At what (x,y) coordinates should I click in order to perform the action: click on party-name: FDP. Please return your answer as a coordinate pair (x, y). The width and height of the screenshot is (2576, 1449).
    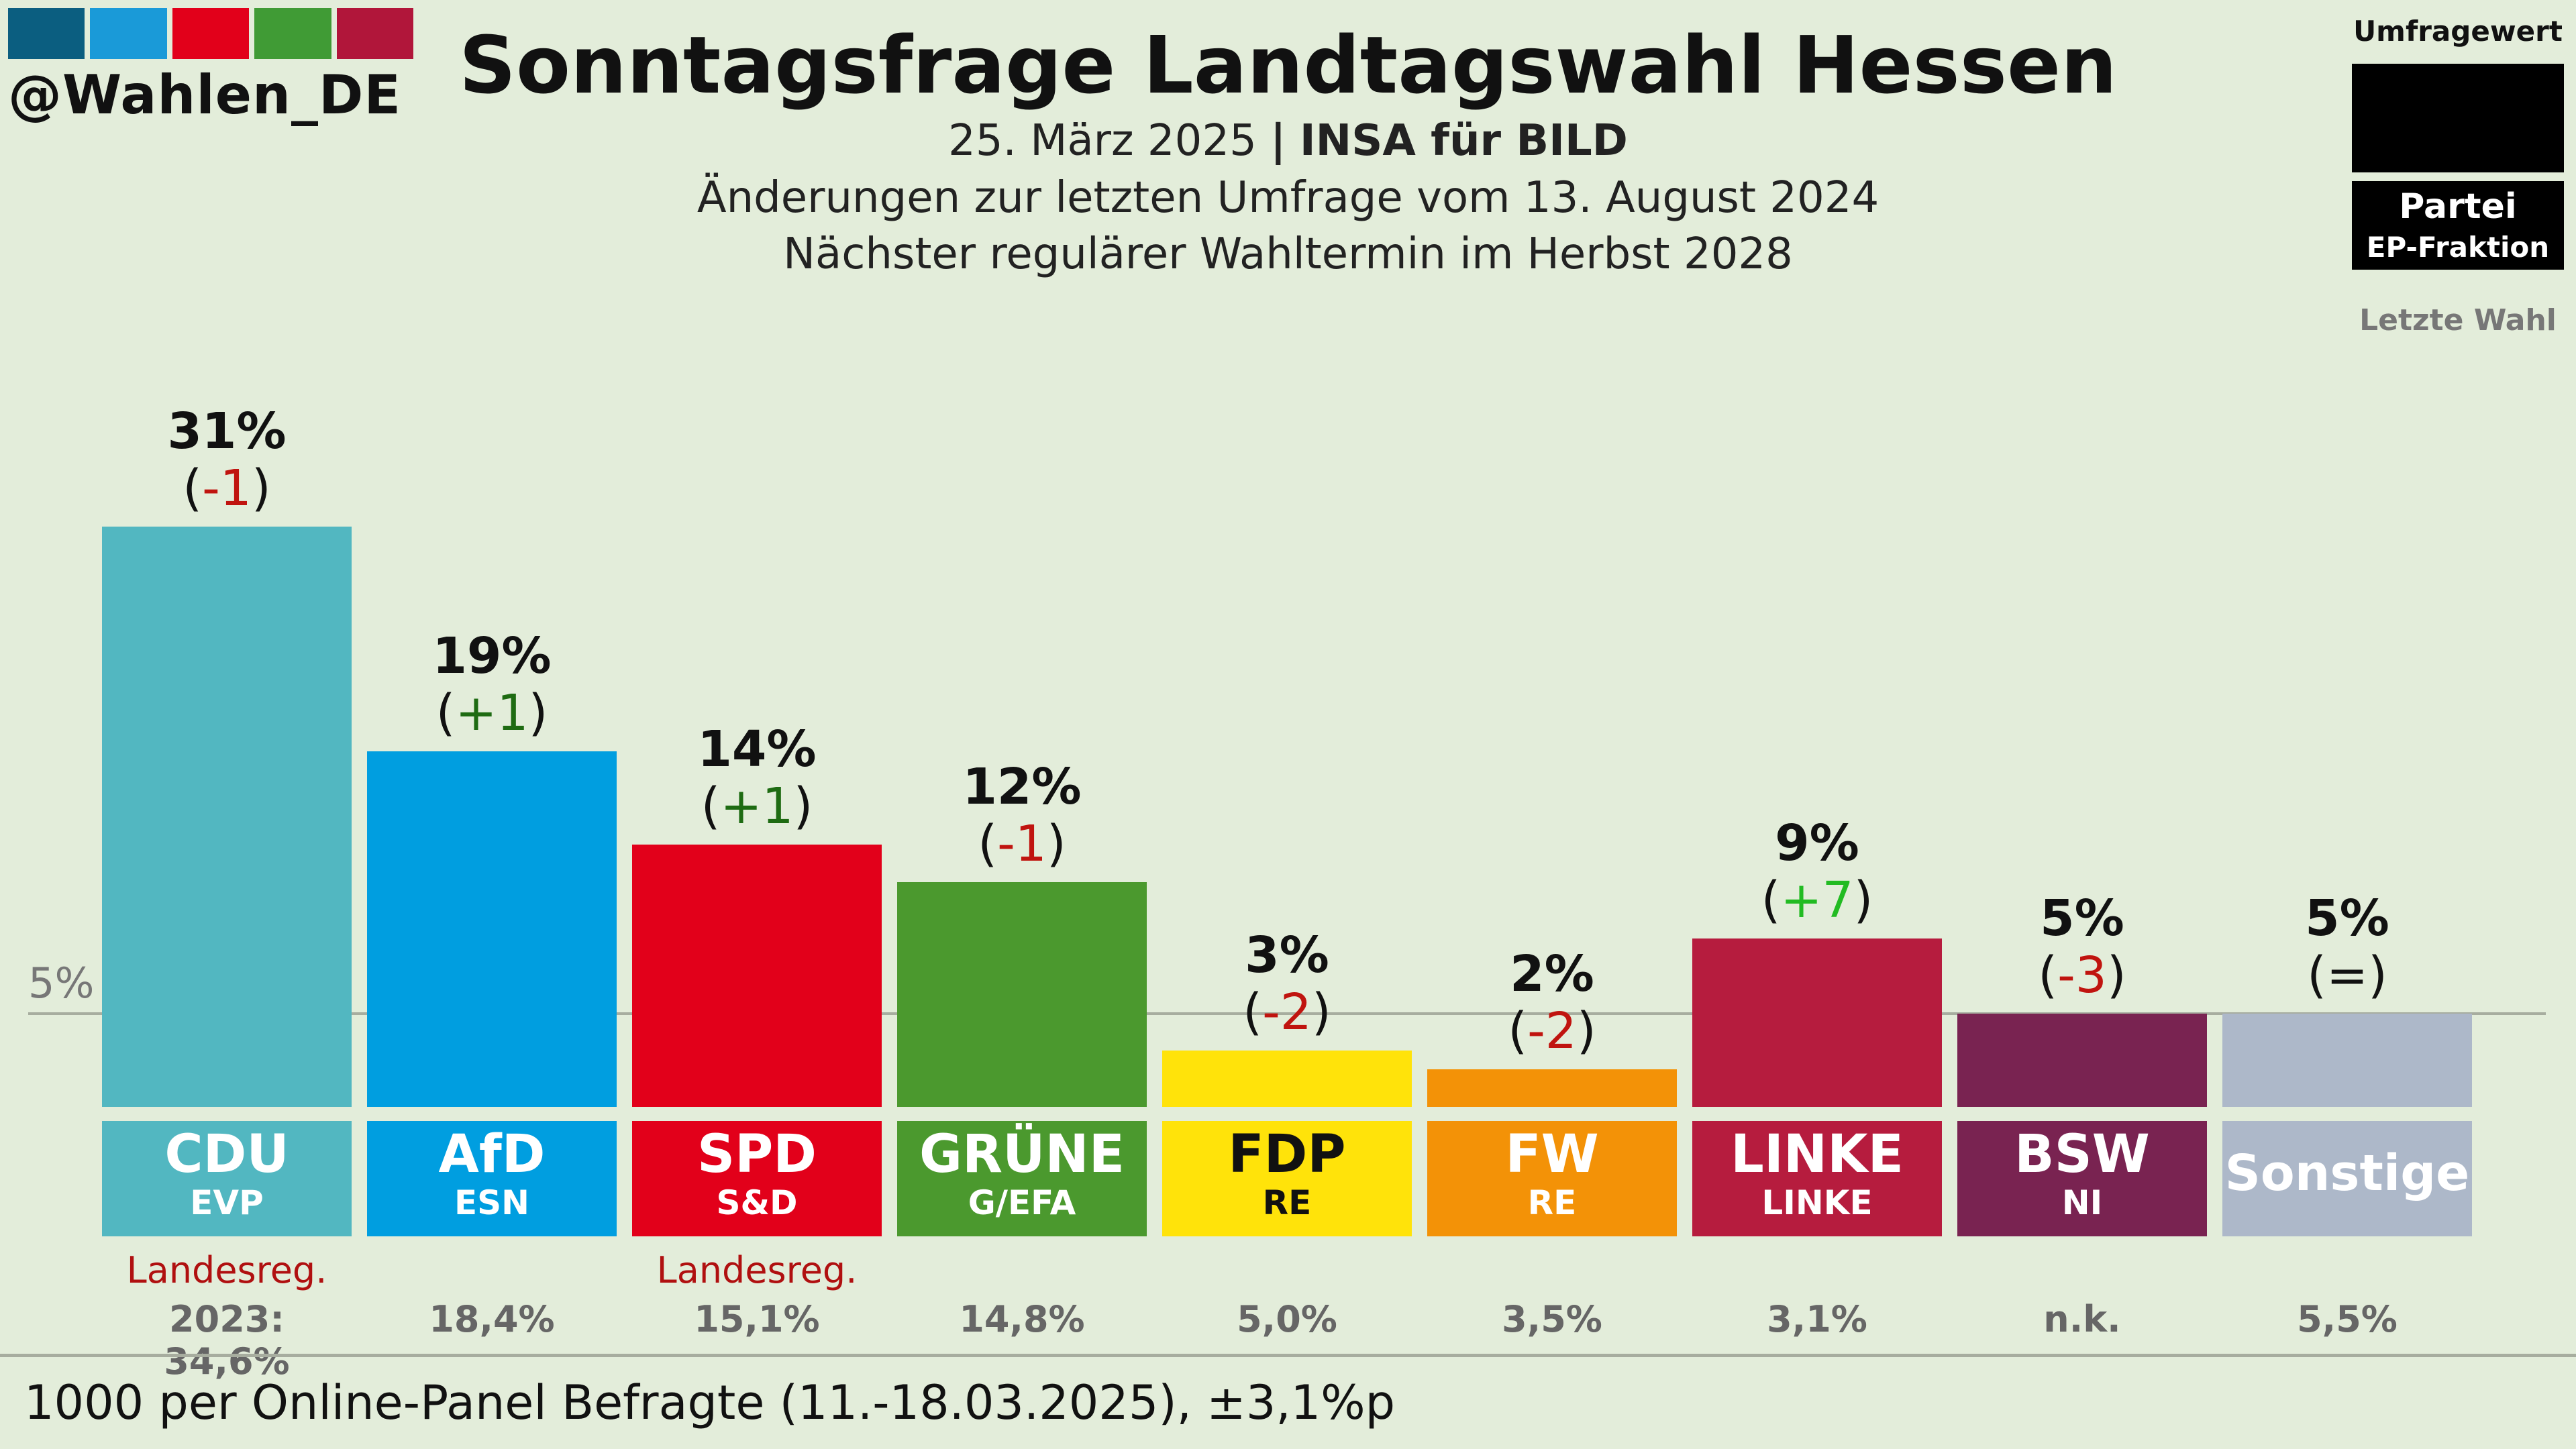
    Looking at the image, I should click on (1287, 1154).